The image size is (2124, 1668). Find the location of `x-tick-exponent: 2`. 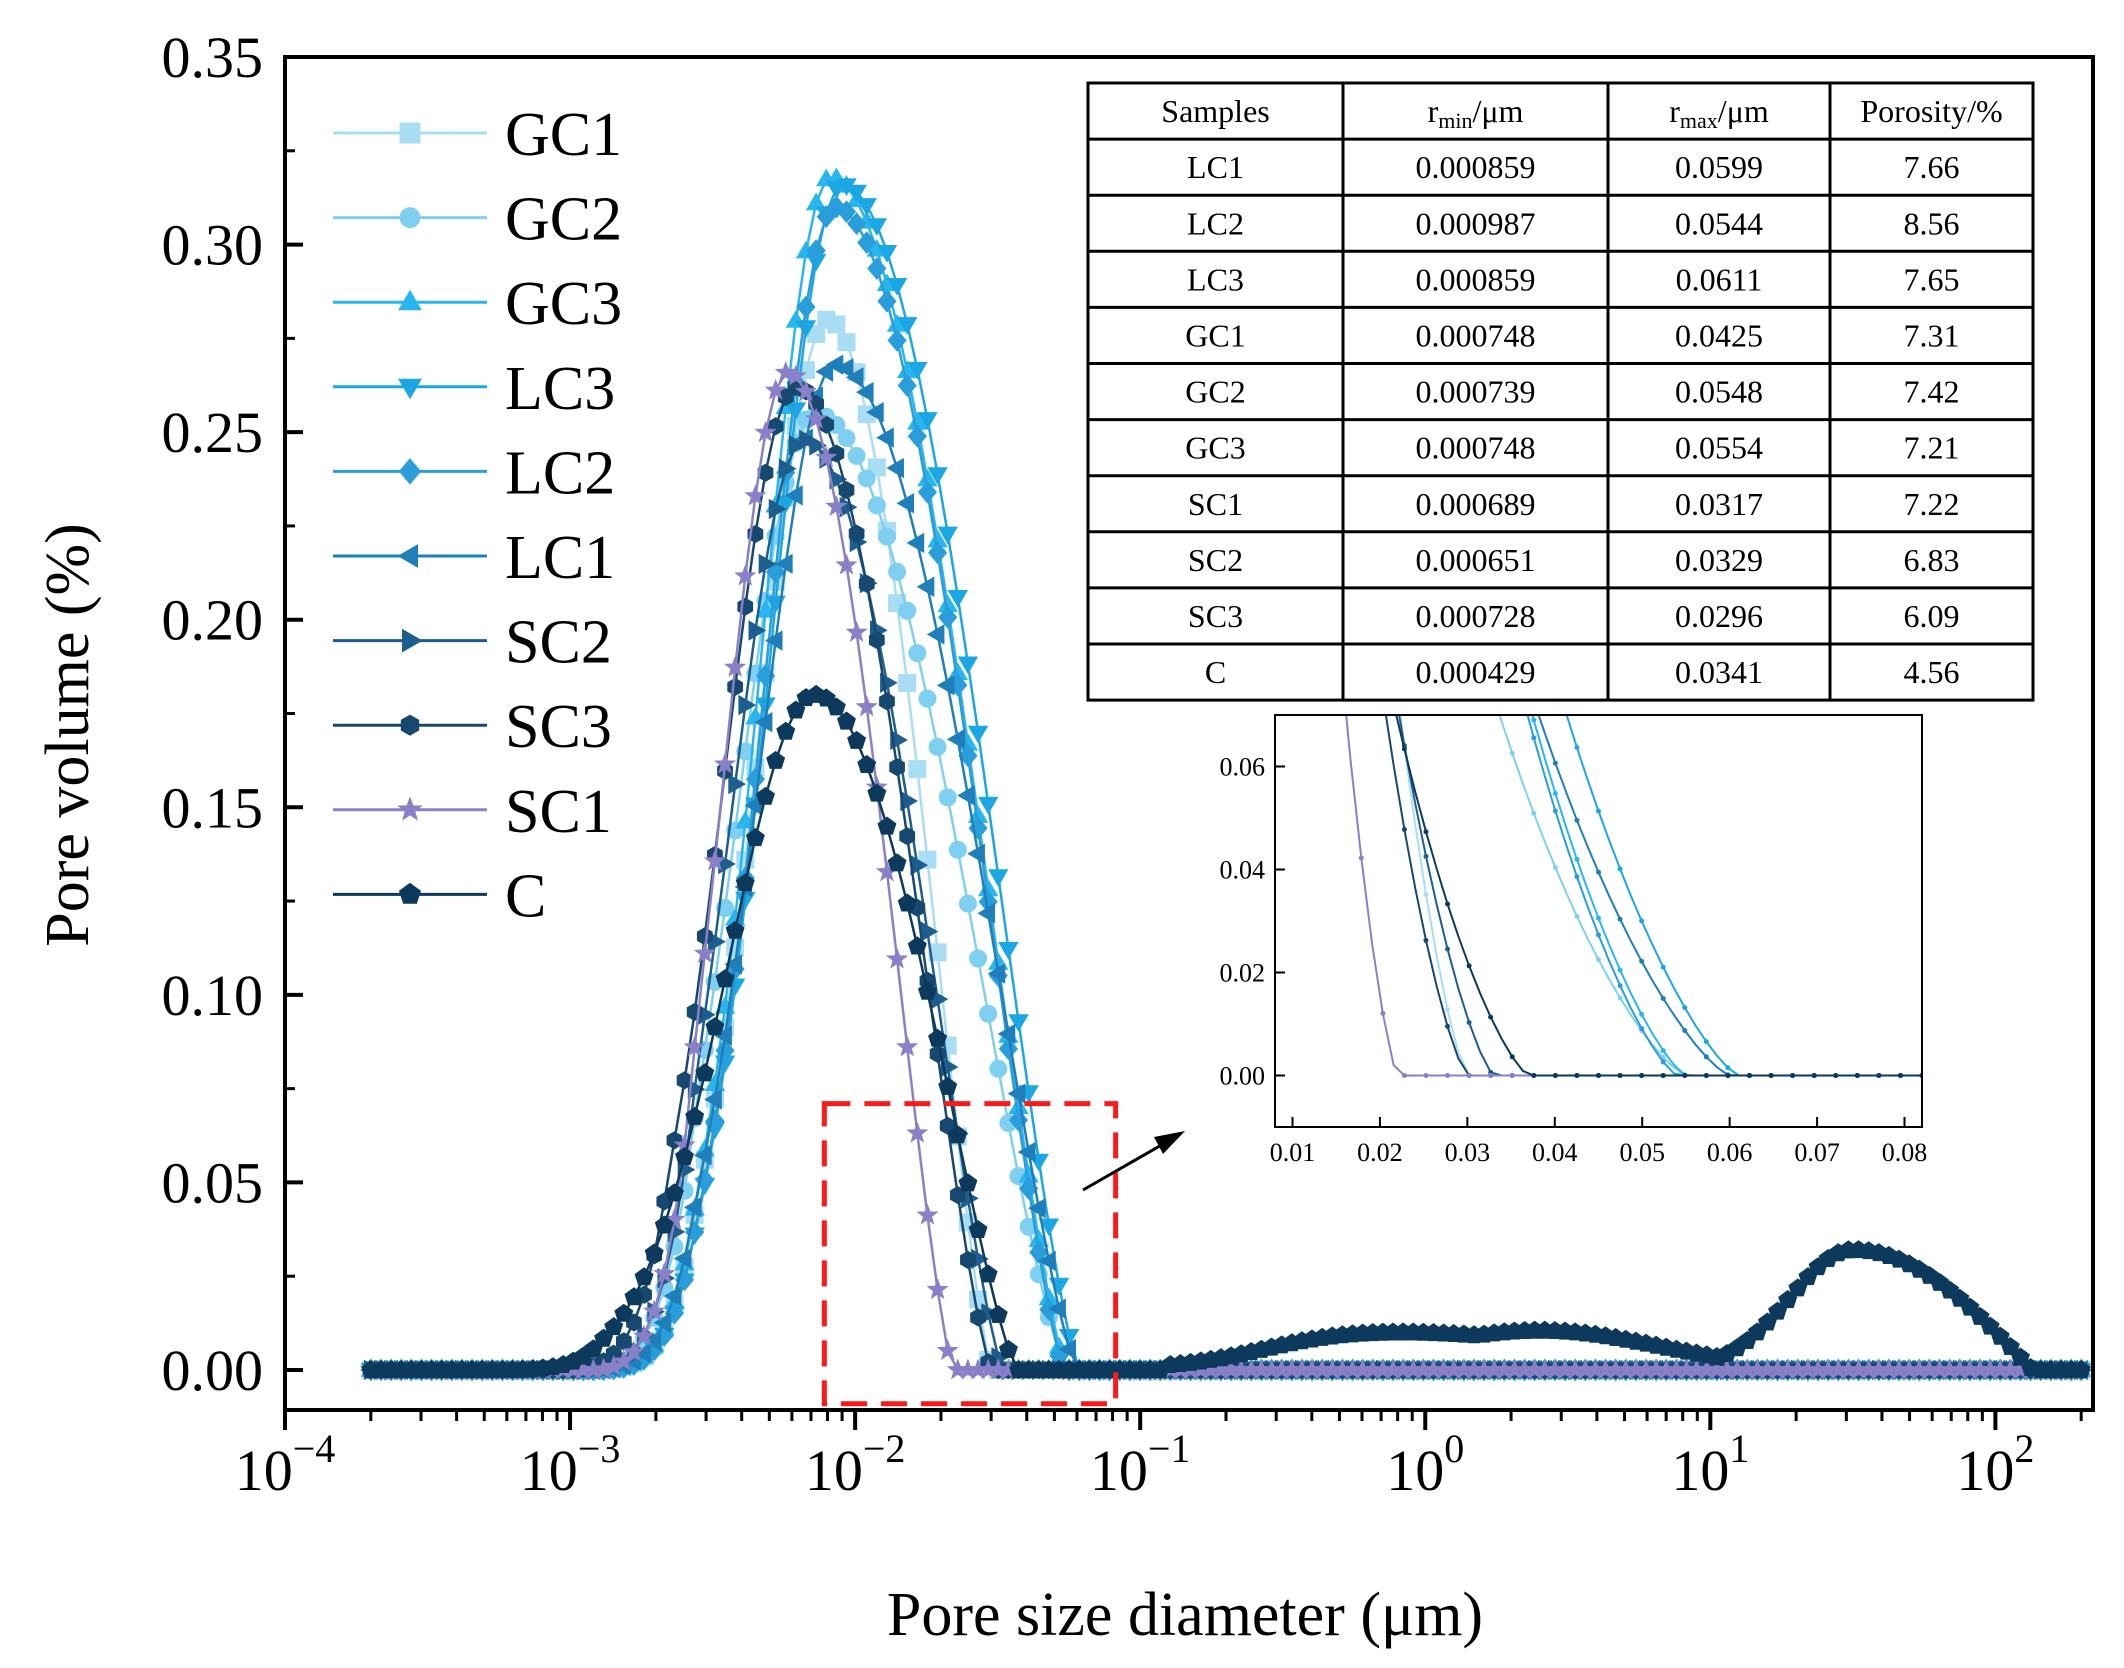

x-tick-exponent: 2 is located at coordinates (2024, 1448).